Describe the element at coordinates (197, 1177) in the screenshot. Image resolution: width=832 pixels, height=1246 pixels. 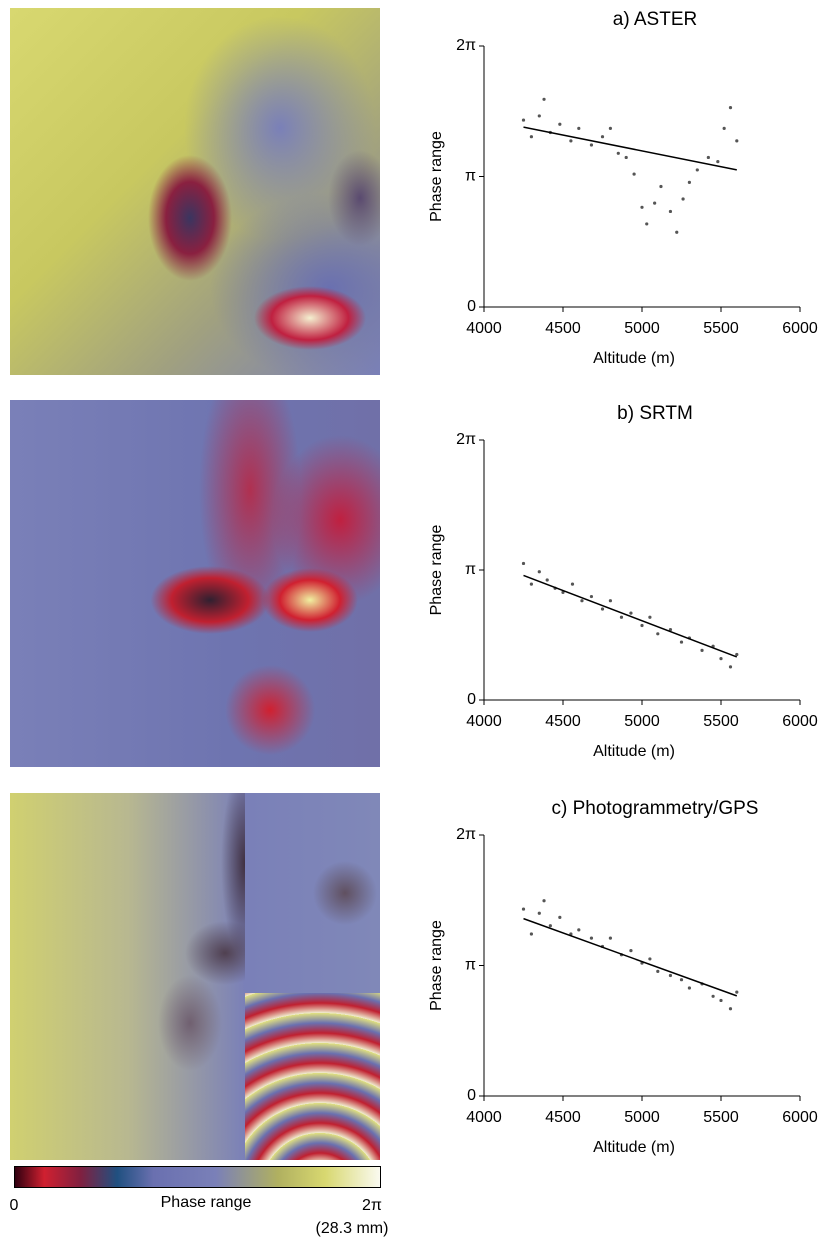
I see `colorbar` at that location.